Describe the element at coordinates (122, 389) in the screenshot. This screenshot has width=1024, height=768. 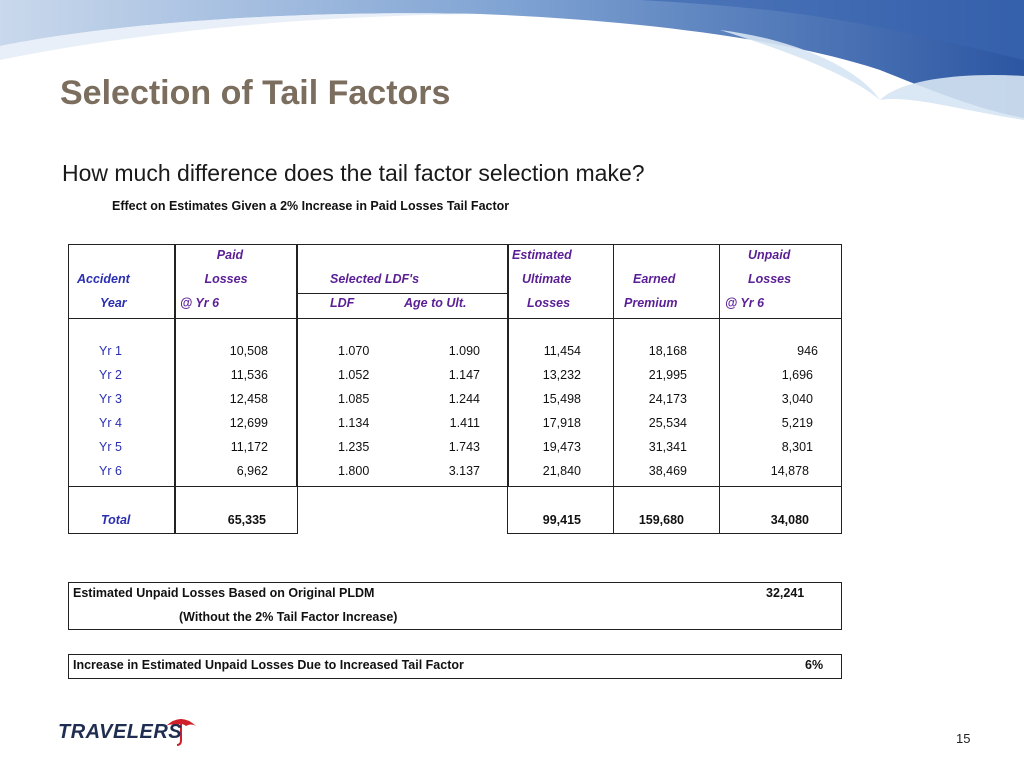
I see `accident-year-column-box` at that location.